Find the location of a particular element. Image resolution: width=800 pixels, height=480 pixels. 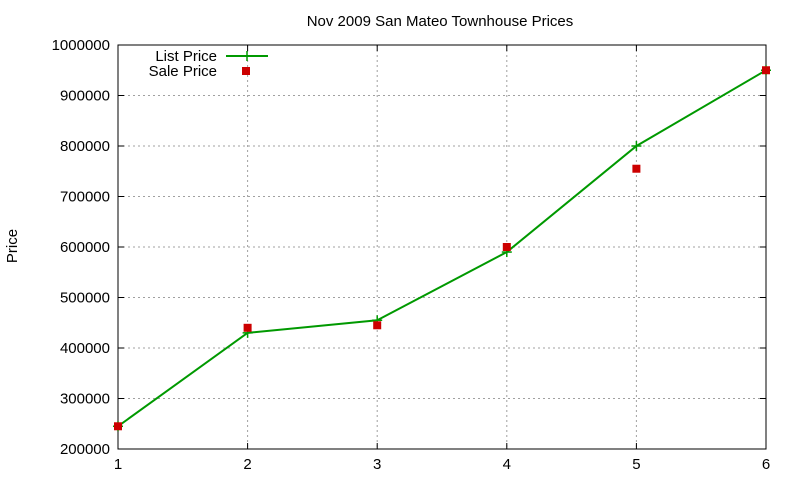

x-tick-label: 4 is located at coordinates (507, 464).